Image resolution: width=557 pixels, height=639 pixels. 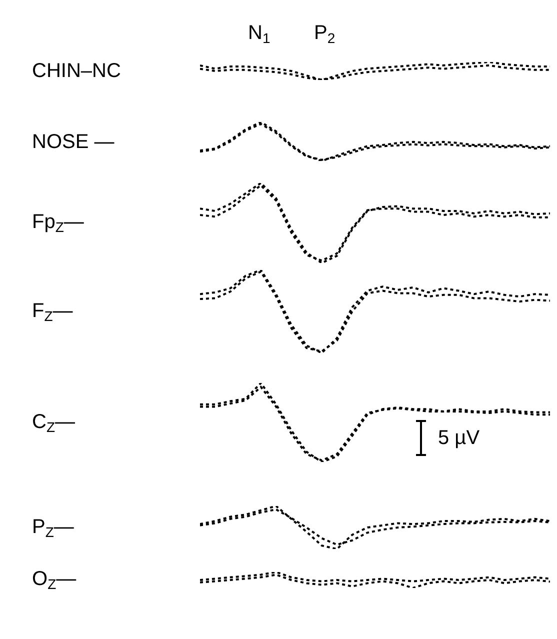 I want to click on y-axis-title: O$_{Z}$—, so click(x=54, y=580).